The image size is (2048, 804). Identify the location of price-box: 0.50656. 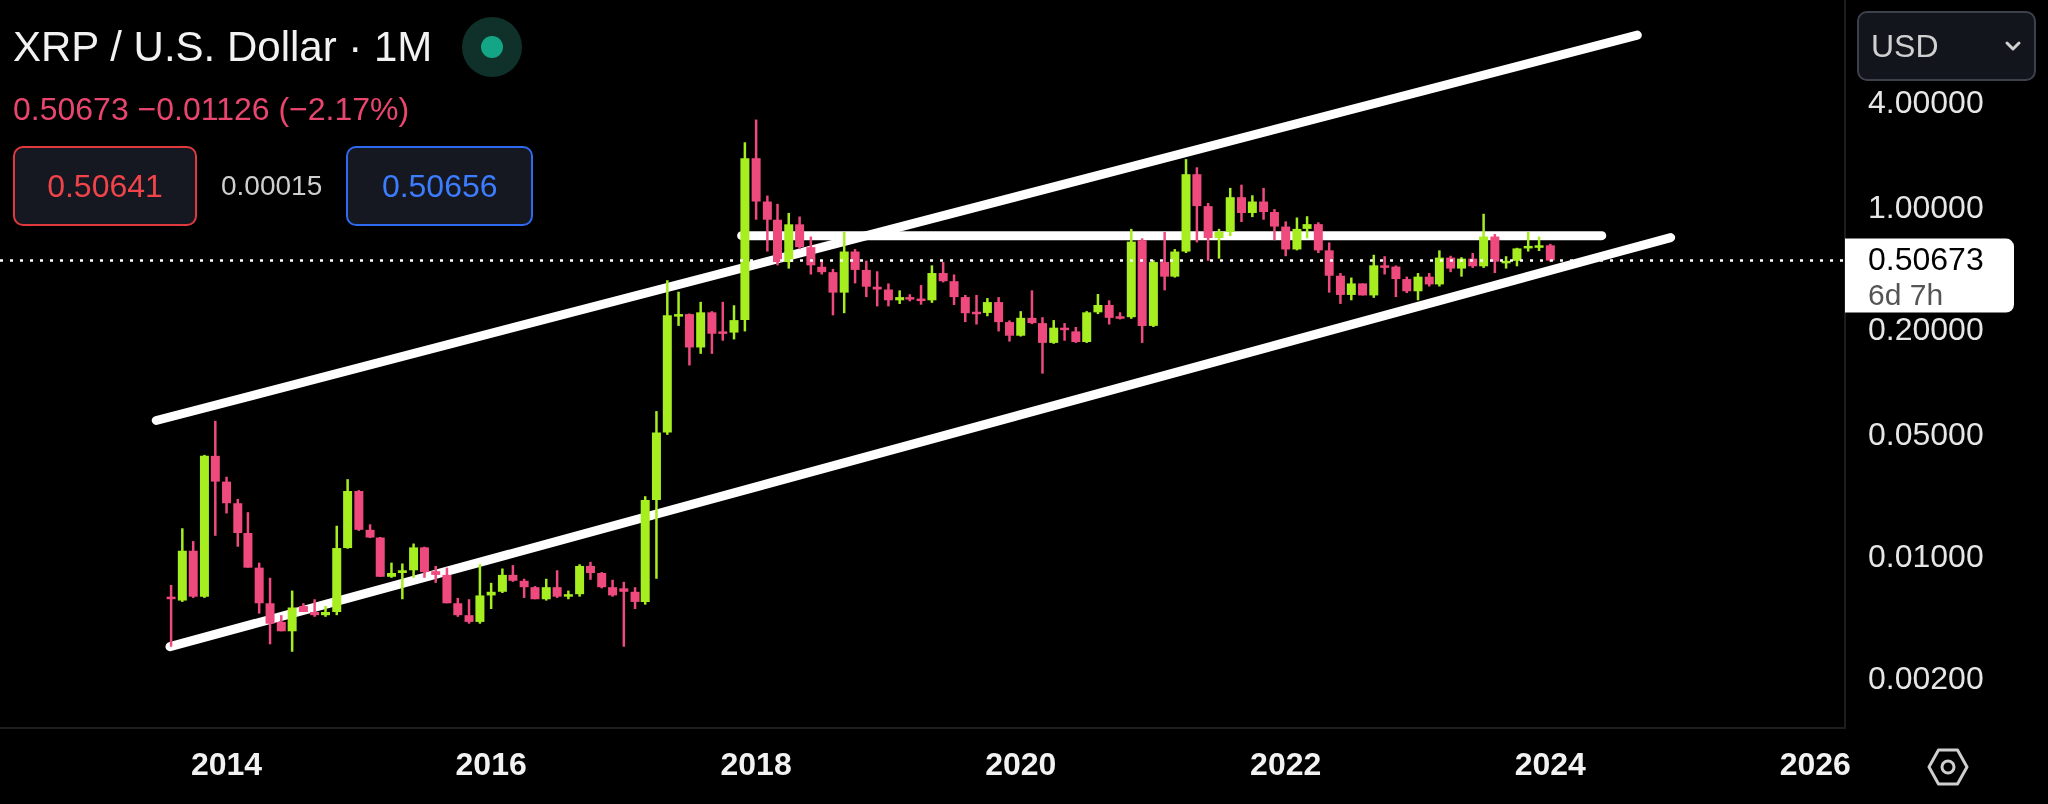
(440, 186).